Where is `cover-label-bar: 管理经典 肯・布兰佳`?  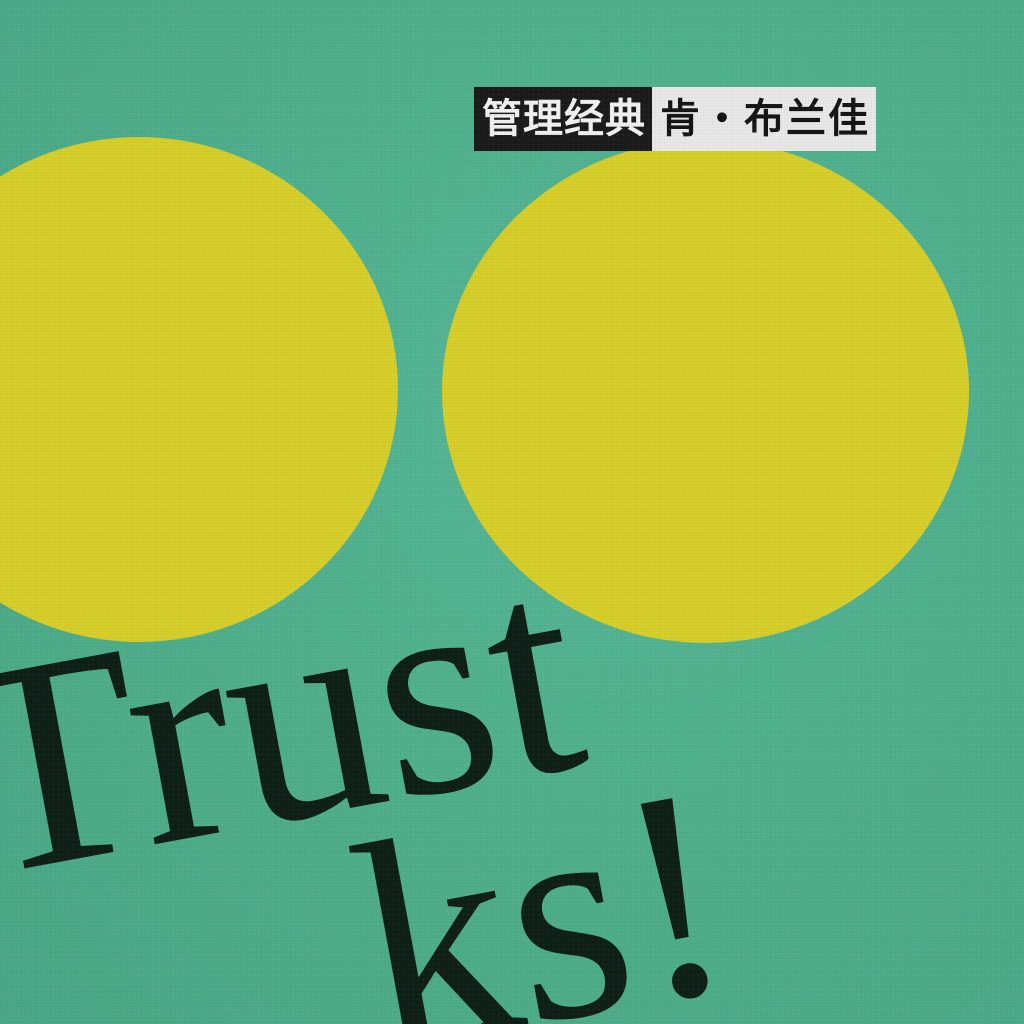 cover-label-bar: 管理经典 肯・布兰佳 is located at coordinates (675, 119).